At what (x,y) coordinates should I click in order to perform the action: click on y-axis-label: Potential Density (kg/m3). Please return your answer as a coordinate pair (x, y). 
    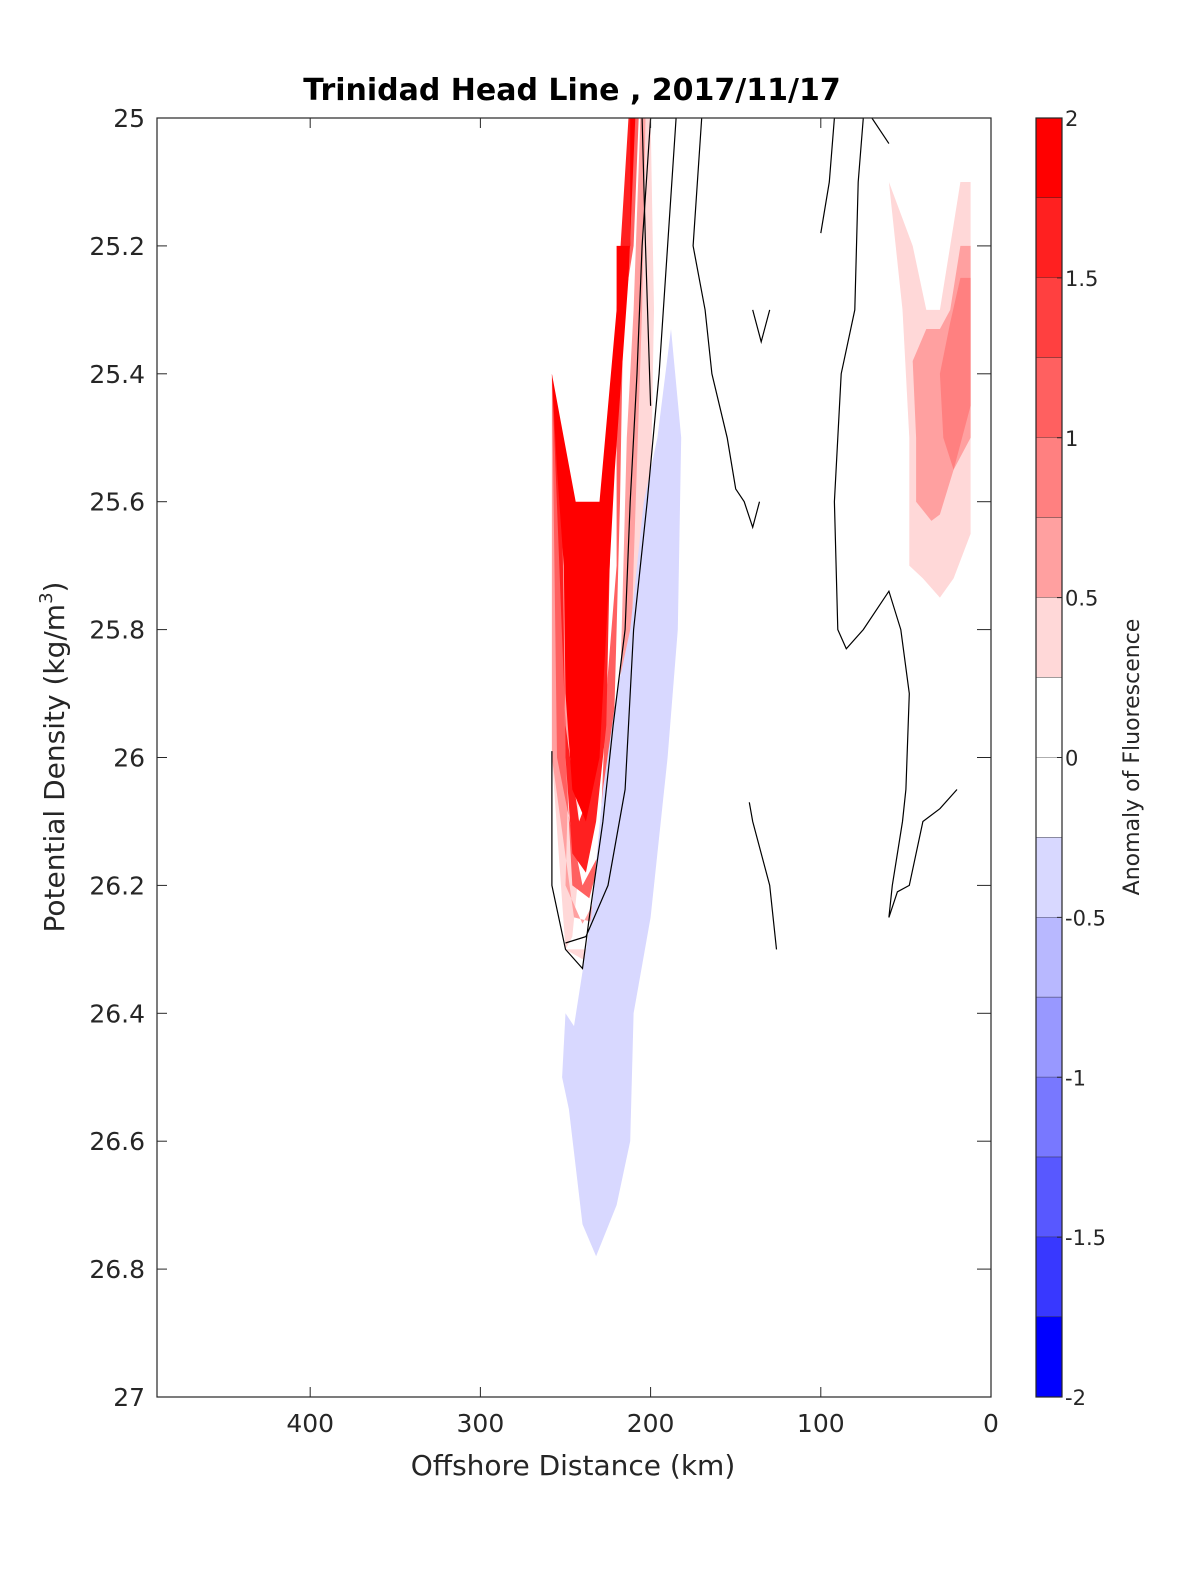
    Looking at the image, I should click on (53, 757).